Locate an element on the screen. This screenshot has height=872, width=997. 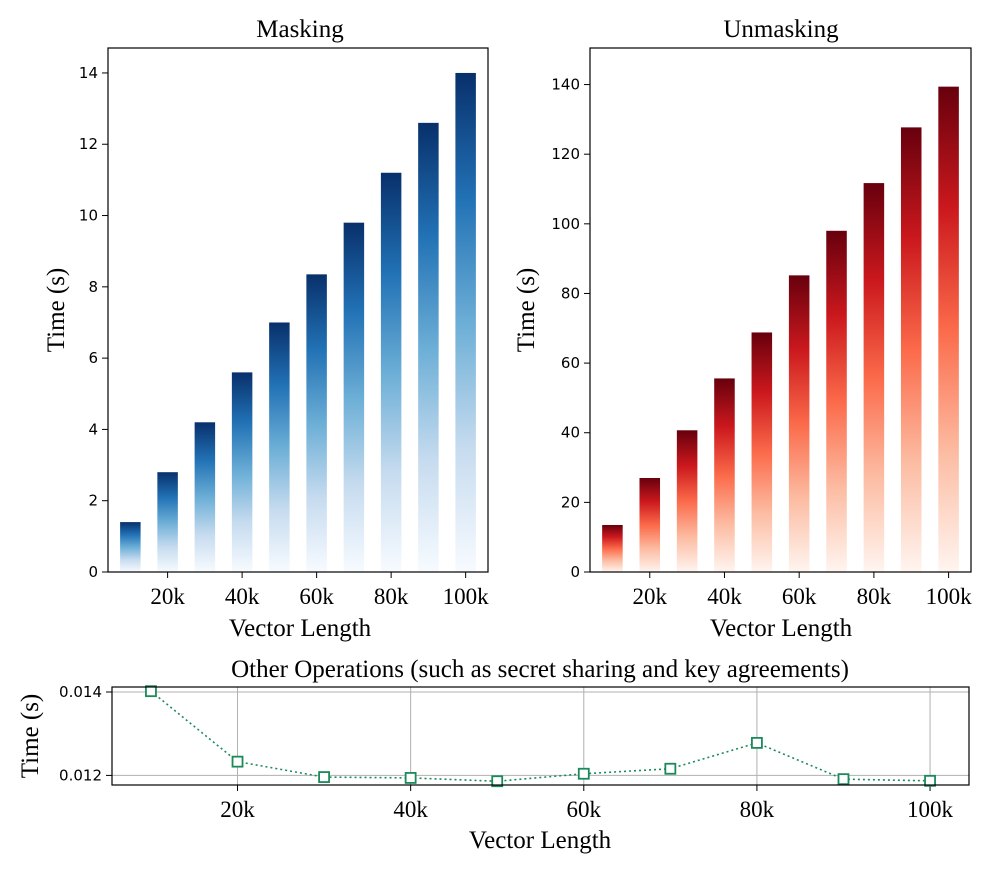
other-operations-y-axis-label: Time (s) is located at coordinates (30, 736).